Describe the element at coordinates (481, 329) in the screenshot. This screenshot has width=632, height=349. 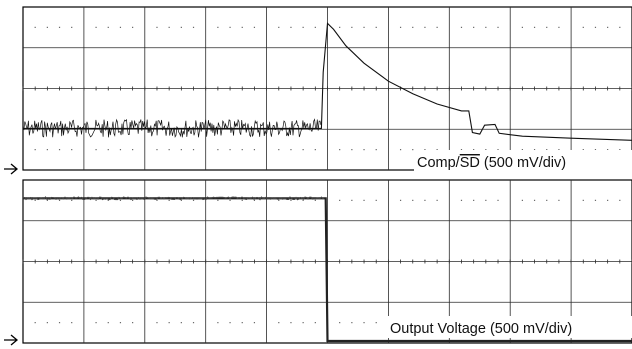
I see `channel-label-output-voltage: Output Voltage (500 mV/div)` at that location.